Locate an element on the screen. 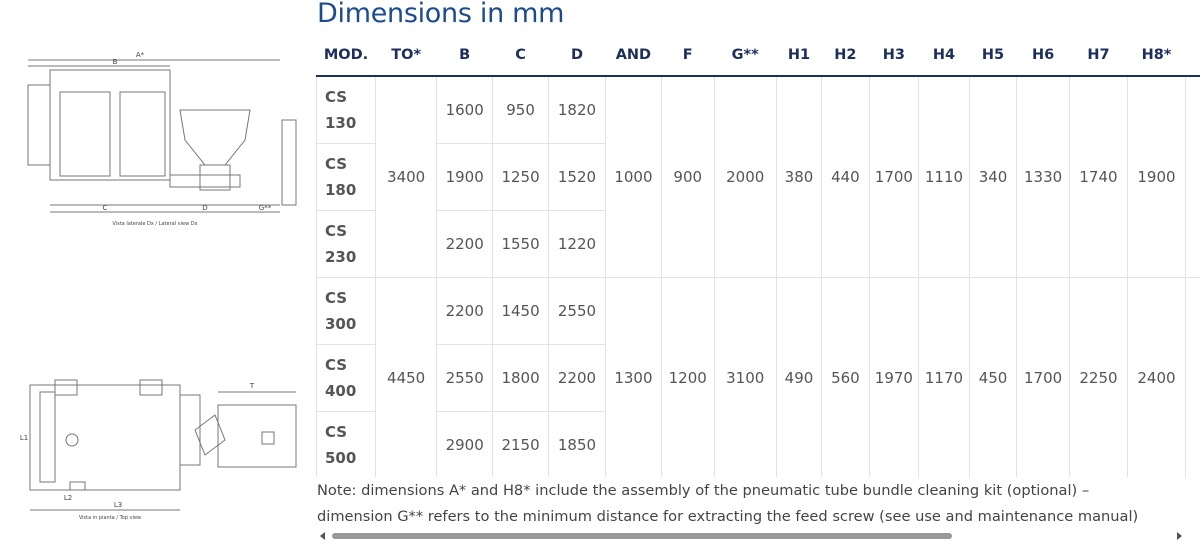 The image size is (1200, 555). cell: 450 is located at coordinates (993, 377).